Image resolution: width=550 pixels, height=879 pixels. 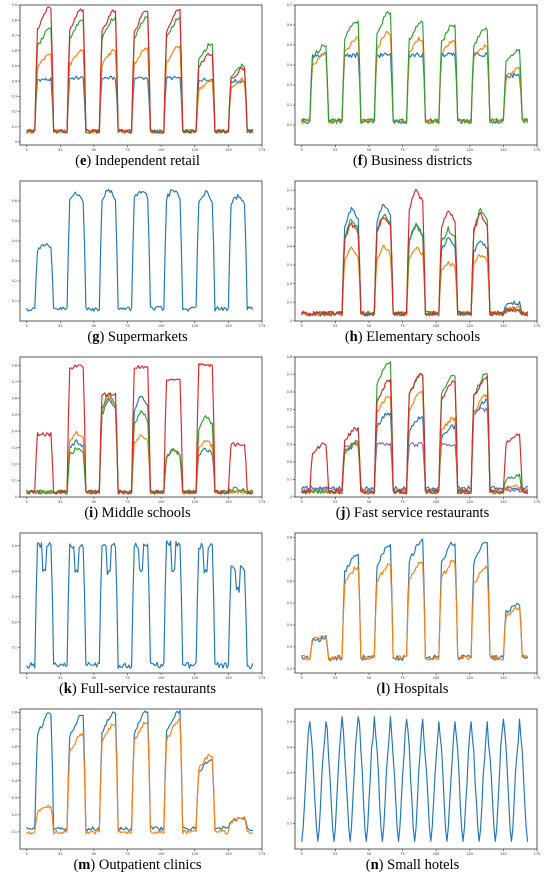 I want to click on caption-letter: f, so click(x=360, y=161).